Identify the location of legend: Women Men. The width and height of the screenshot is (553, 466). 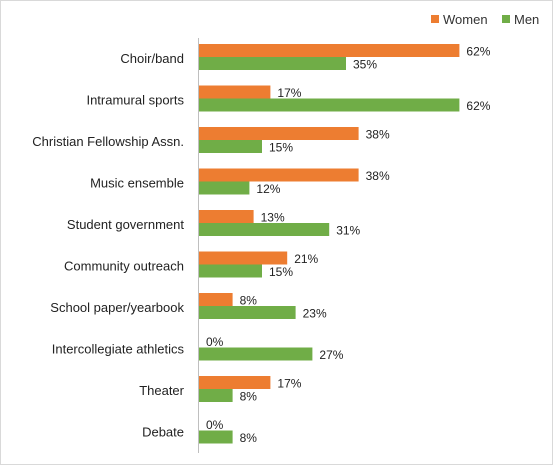
(485, 19).